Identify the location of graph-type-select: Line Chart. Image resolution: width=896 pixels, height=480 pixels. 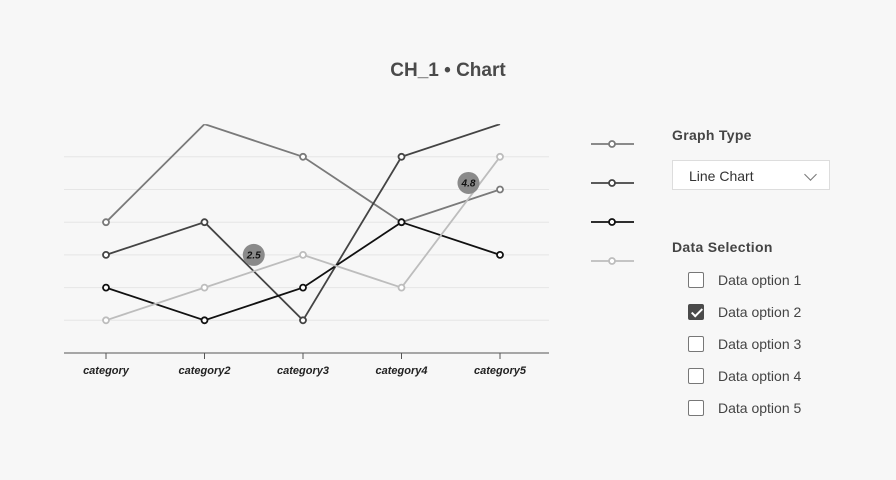
(751, 175).